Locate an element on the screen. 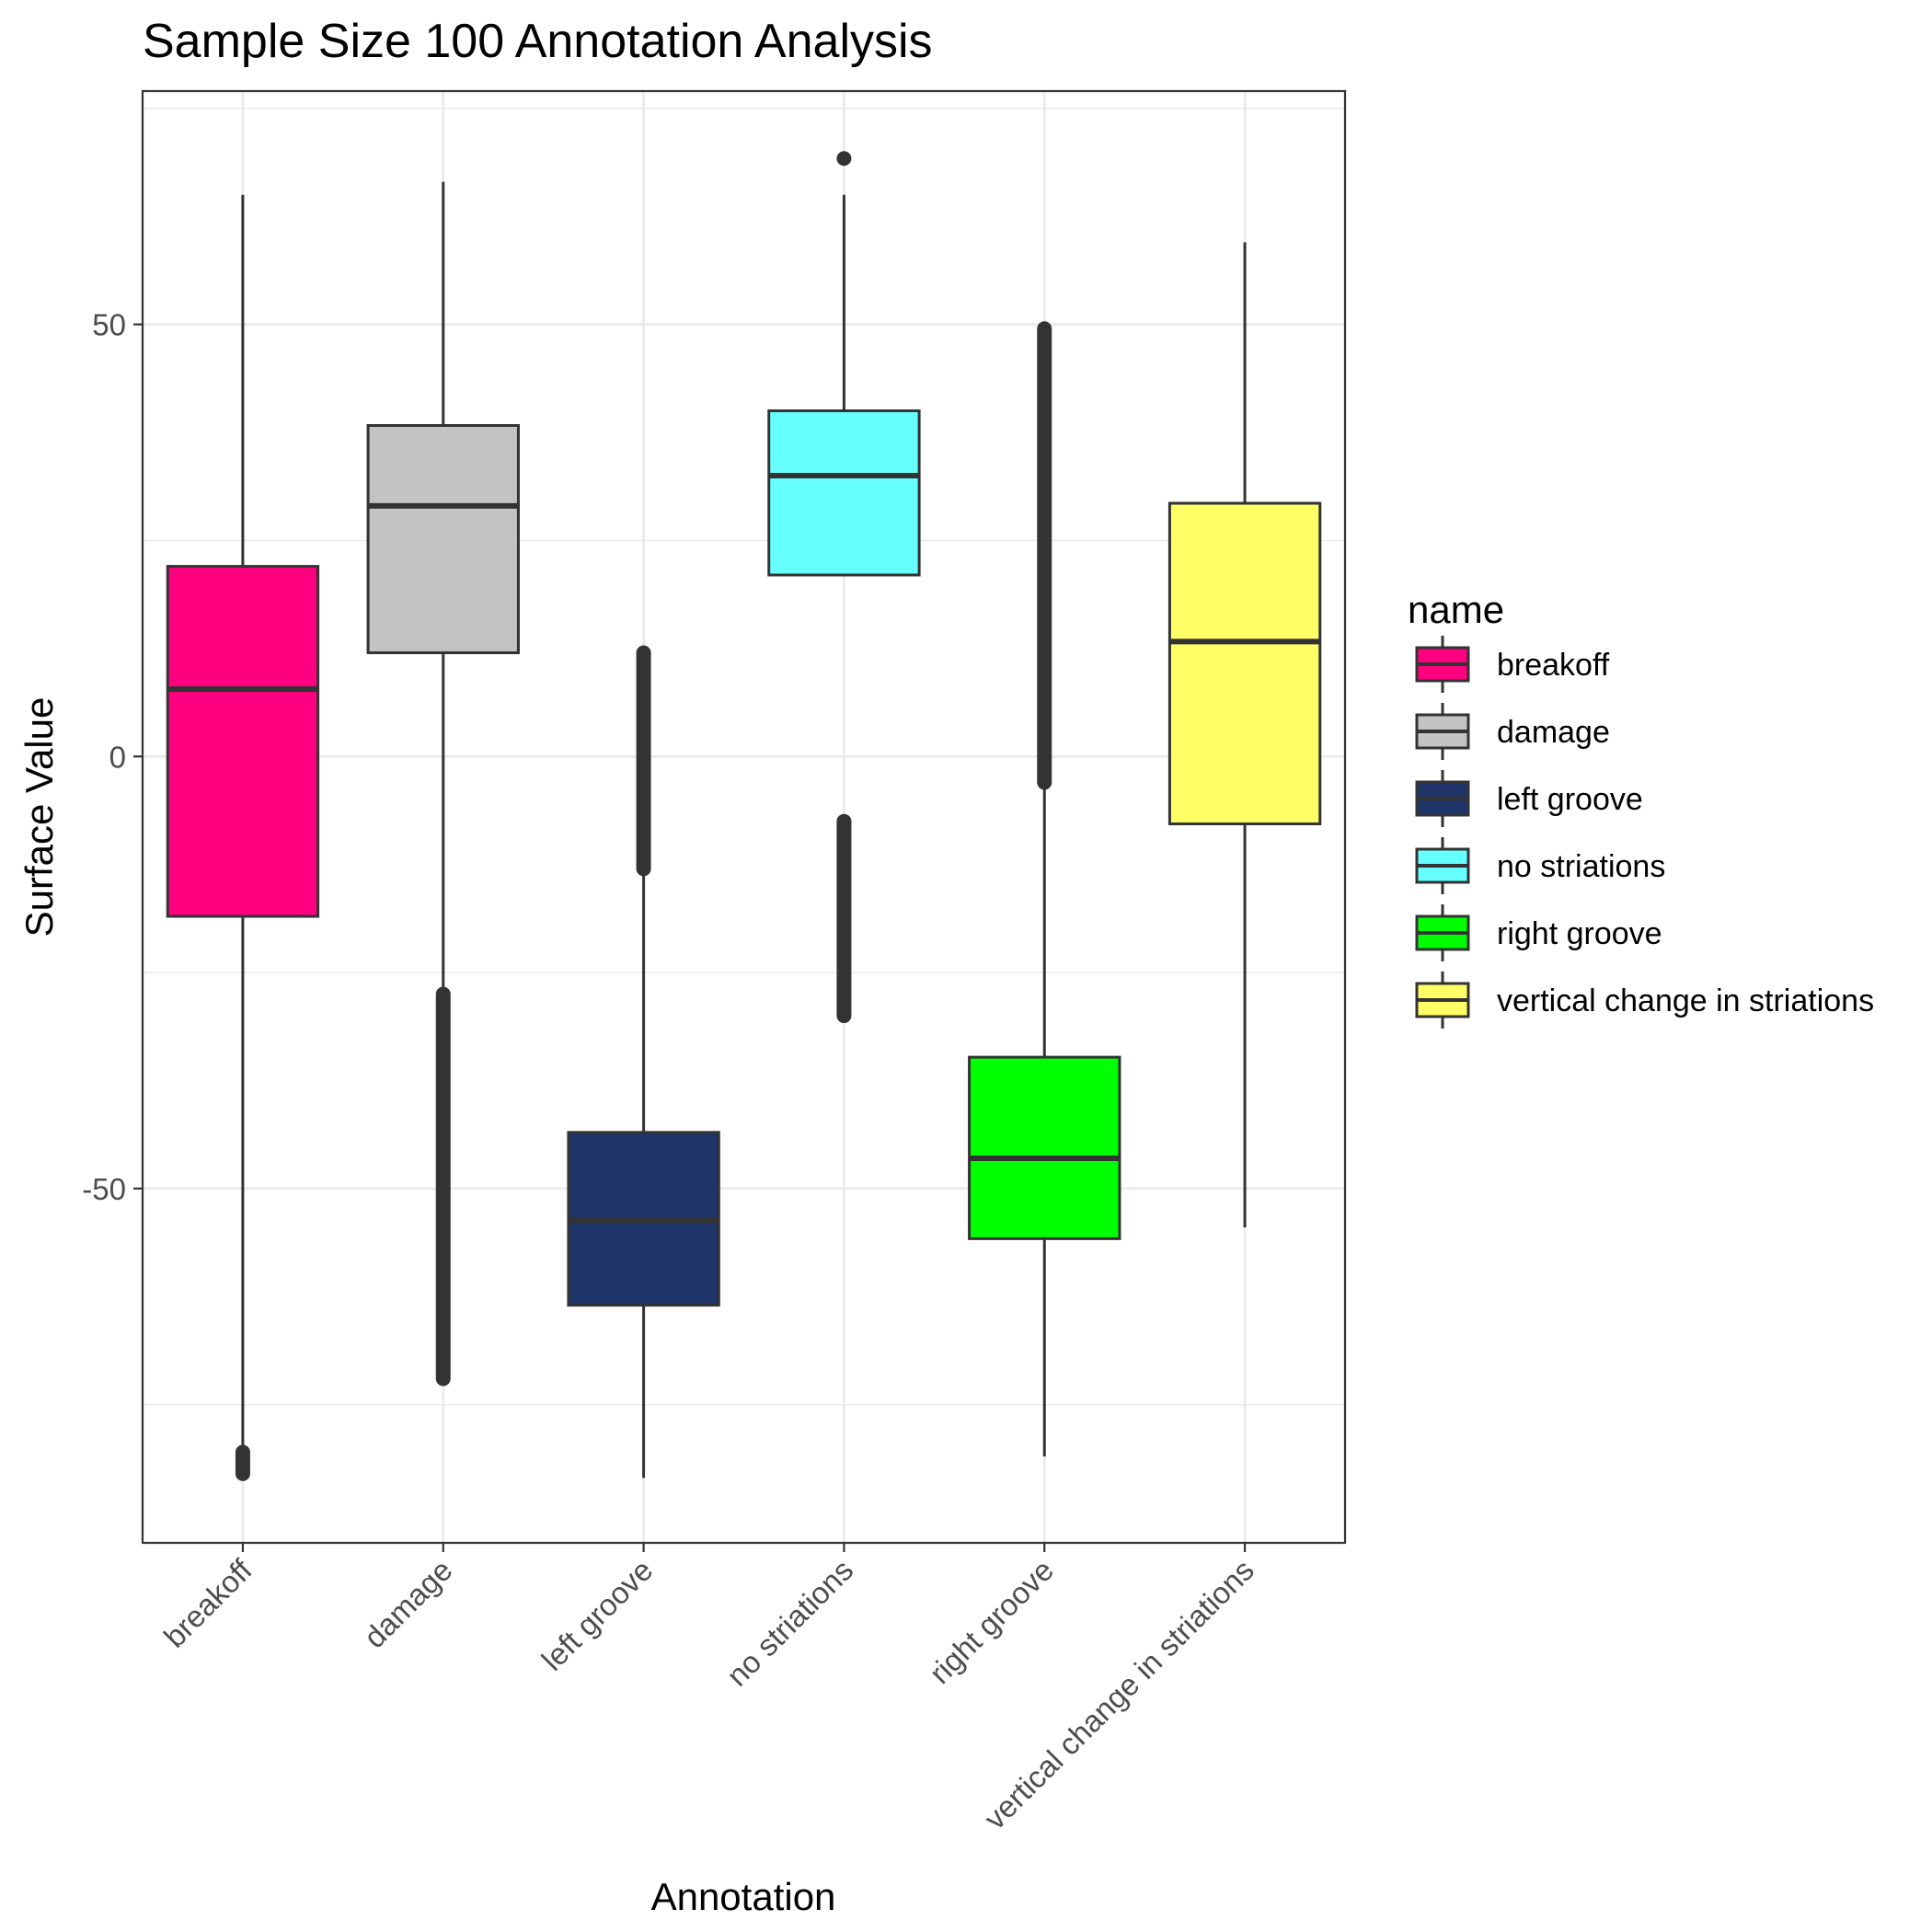 This screenshot has width=1932, height=1932. box-left-groove is located at coordinates (643, 1061).